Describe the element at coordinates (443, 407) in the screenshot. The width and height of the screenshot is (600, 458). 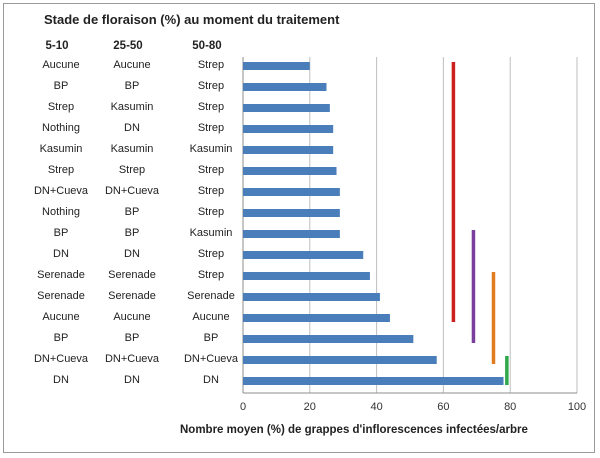
I see `x-tick-label: 60` at that location.